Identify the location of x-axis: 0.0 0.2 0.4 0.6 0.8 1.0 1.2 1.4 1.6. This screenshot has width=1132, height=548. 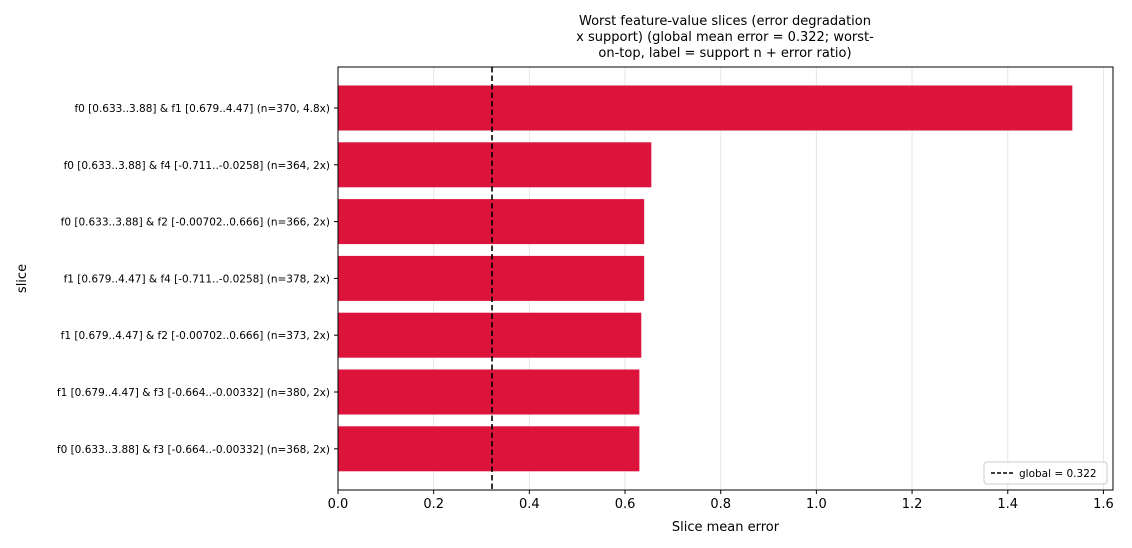
(721, 501).